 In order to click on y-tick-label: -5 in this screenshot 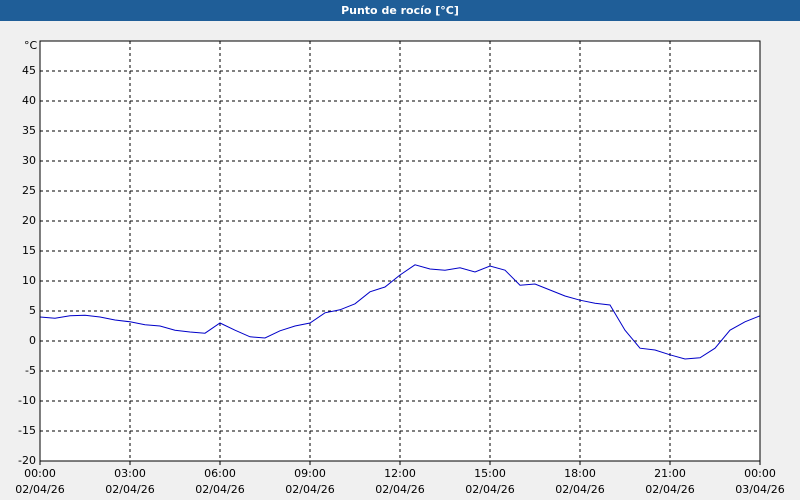, I will do `click(30, 370)`.